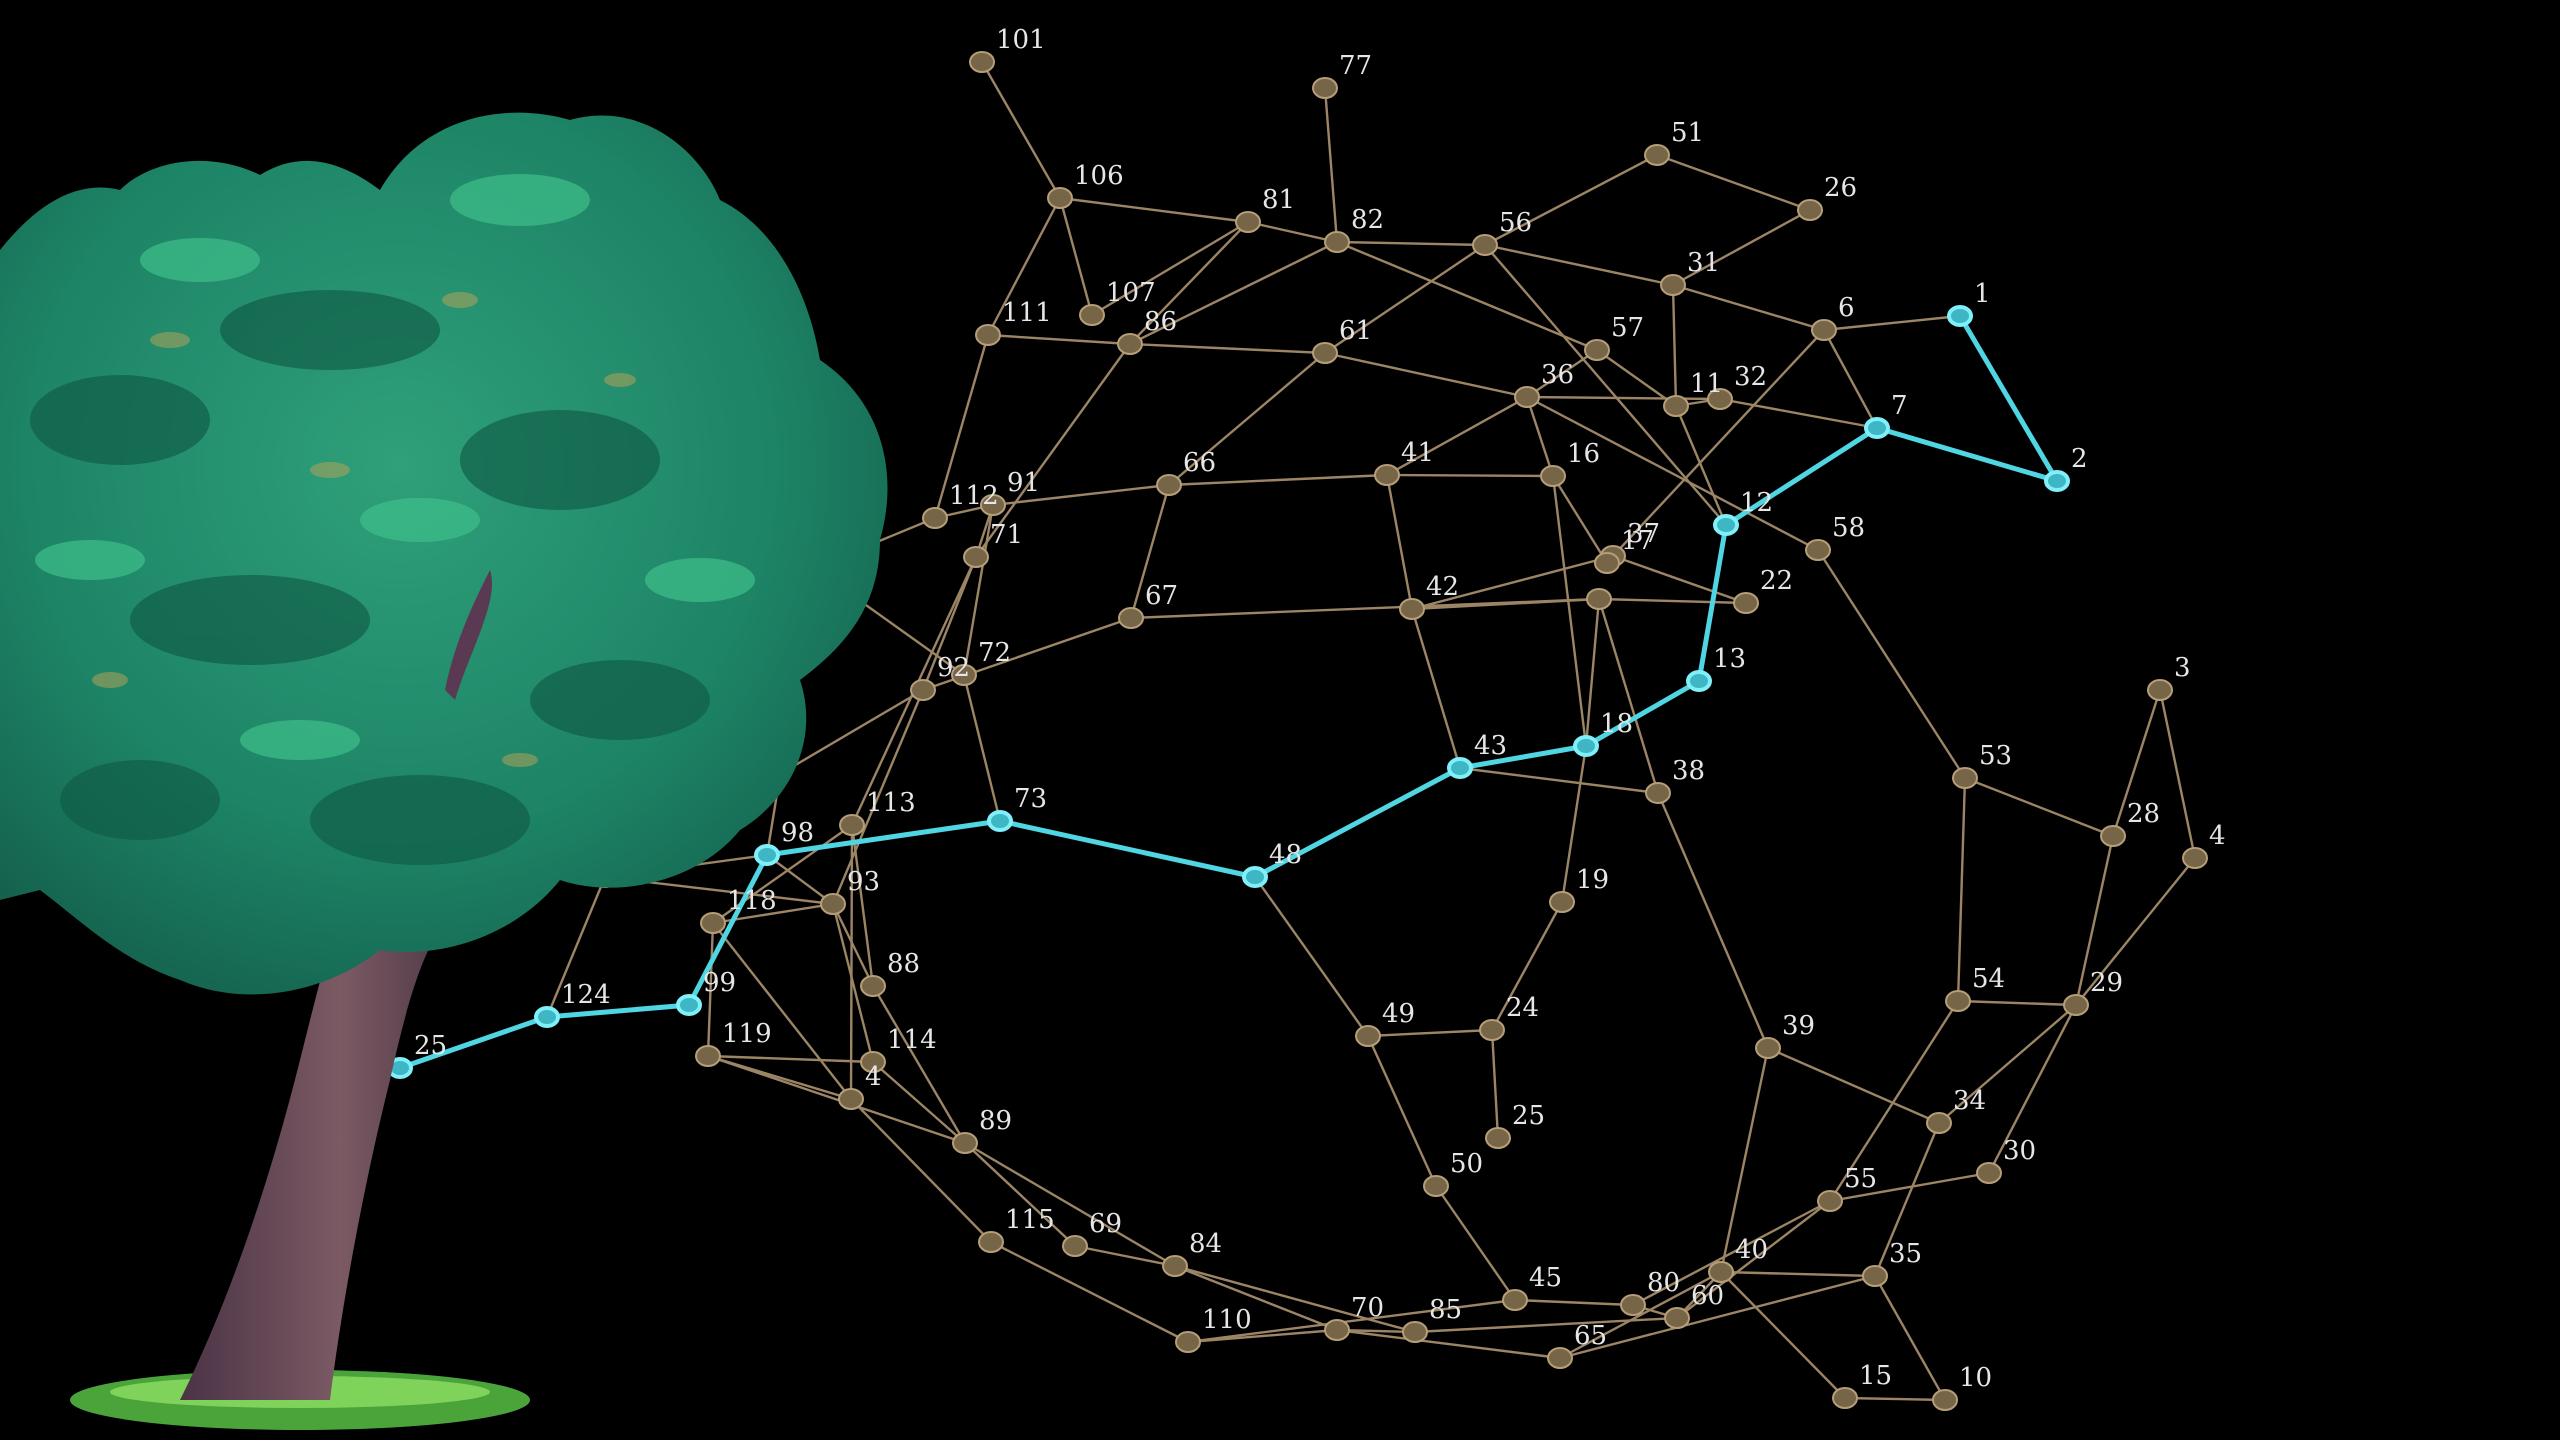  What do you see at coordinates (1161, 596) in the screenshot?
I see `node-label-67: 67` at bounding box center [1161, 596].